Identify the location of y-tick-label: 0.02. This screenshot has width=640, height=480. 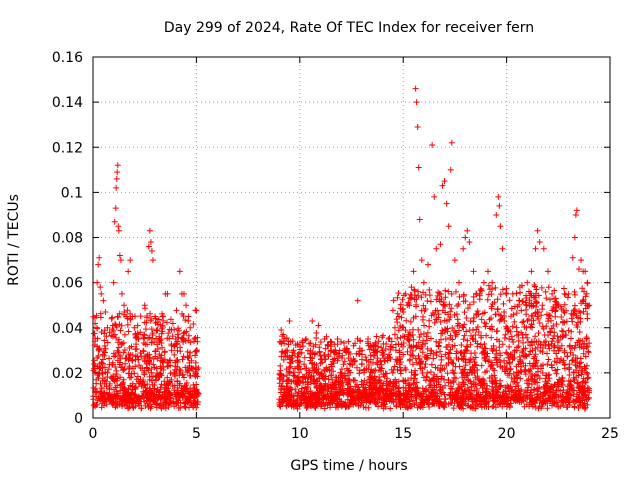
(67, 374).